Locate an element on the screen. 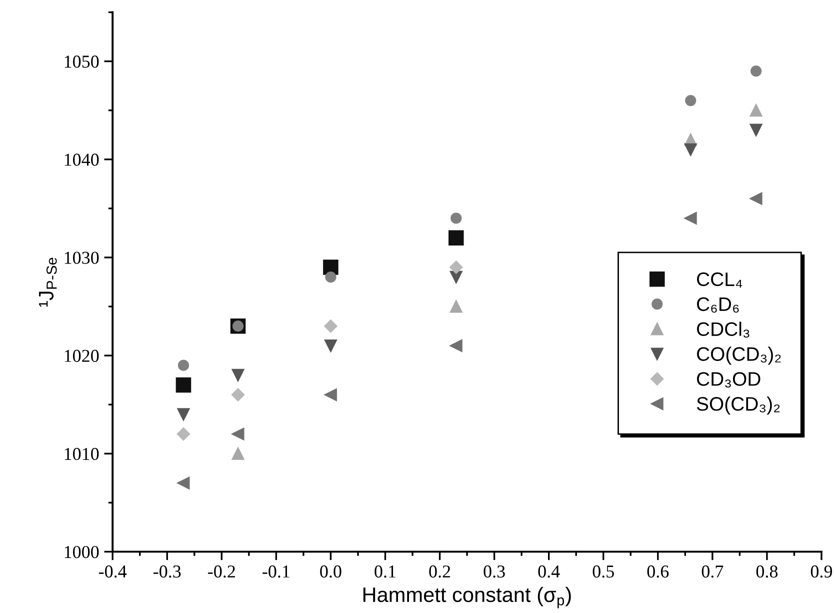  y-axis-title: ¹J$_{P-Se}$ is located at coordinates (48, 282).